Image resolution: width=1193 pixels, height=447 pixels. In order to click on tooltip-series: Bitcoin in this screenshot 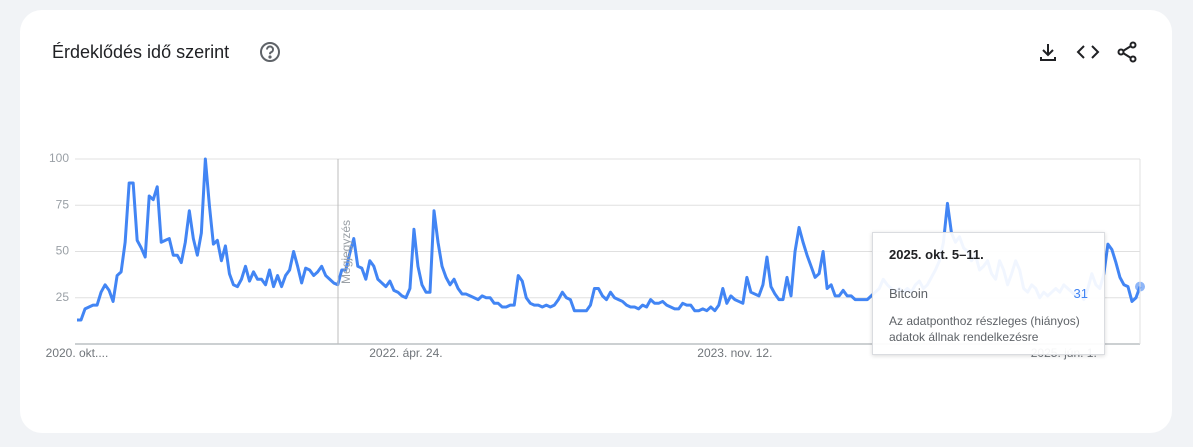, I will do `click(909, 293)`.